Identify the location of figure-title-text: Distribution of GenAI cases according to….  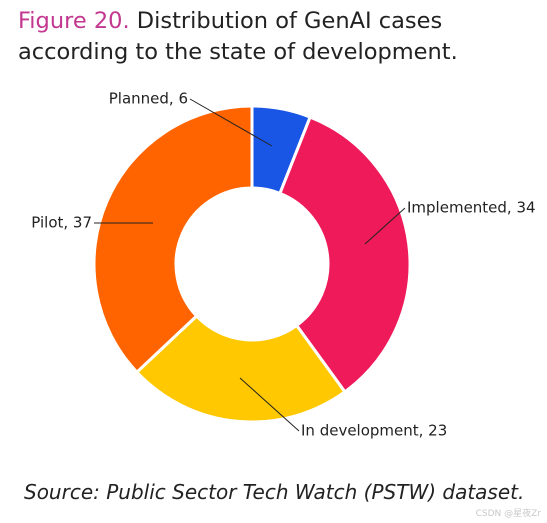
(238, 36).